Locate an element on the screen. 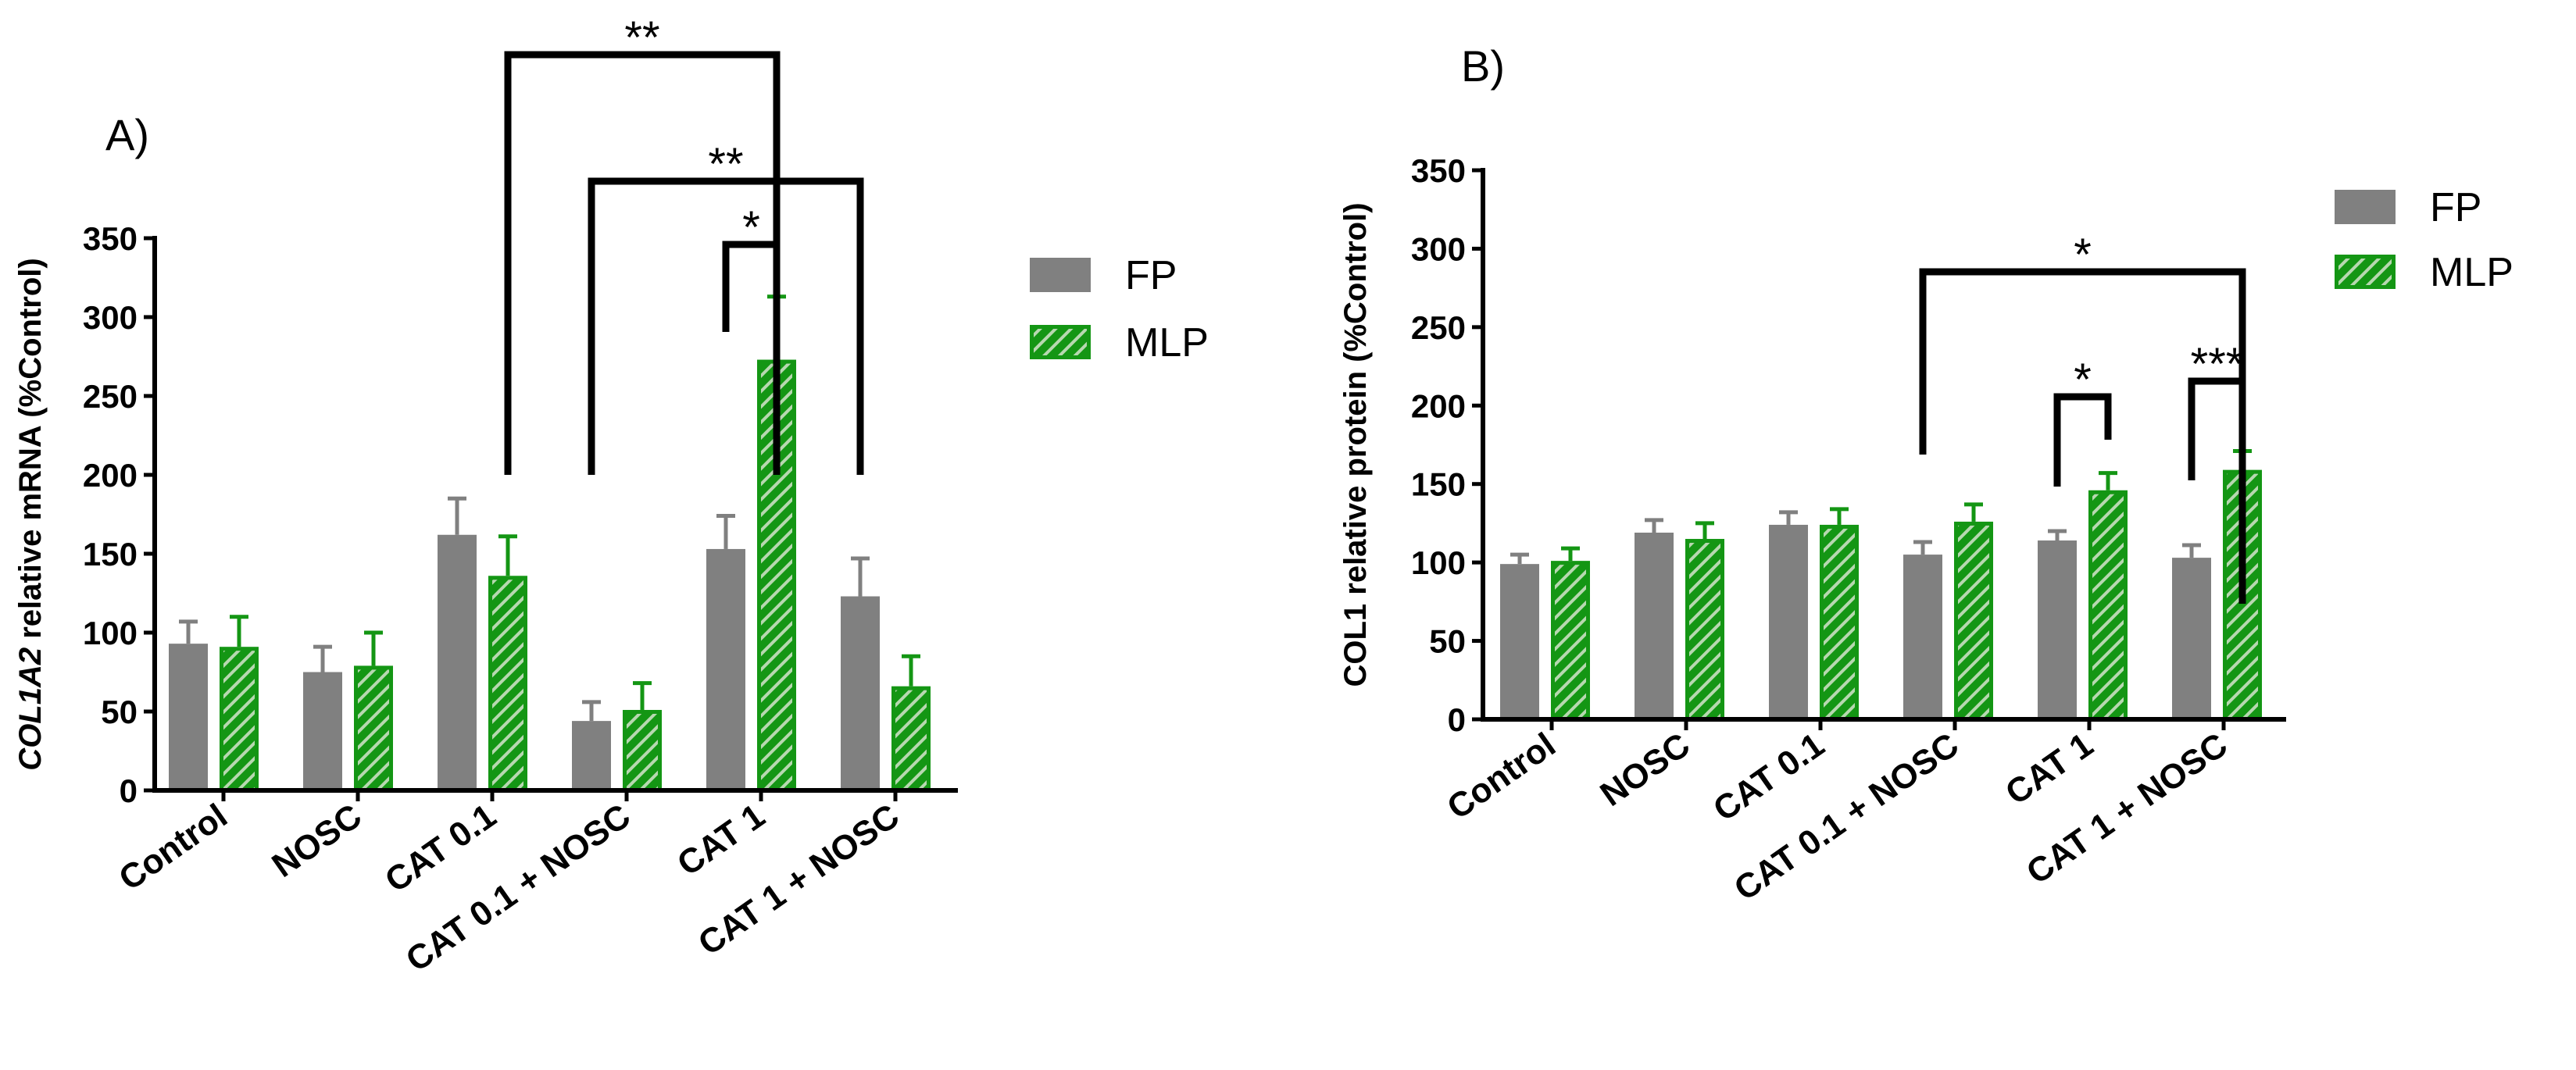 Image resolution: width=2576 pixels, height=1070 pixels. y-axis-label: COL1A2 relative mRNA (%Control) is located at coordinates (30, 514).